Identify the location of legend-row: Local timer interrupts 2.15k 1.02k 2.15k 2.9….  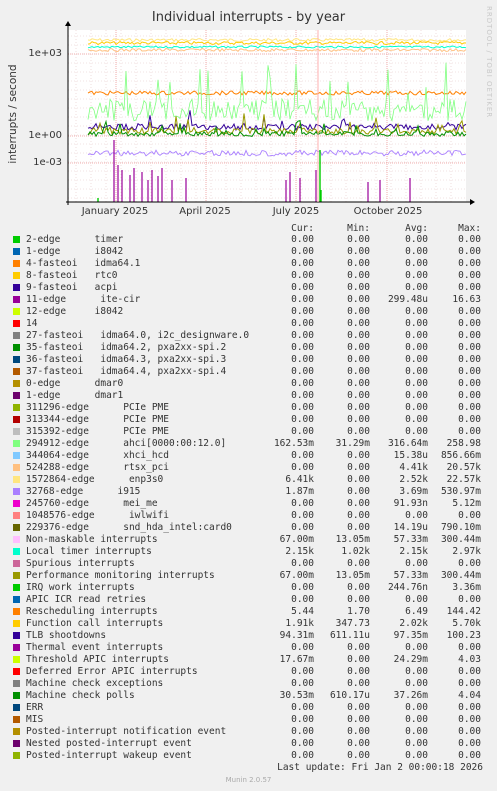
(248, 552).